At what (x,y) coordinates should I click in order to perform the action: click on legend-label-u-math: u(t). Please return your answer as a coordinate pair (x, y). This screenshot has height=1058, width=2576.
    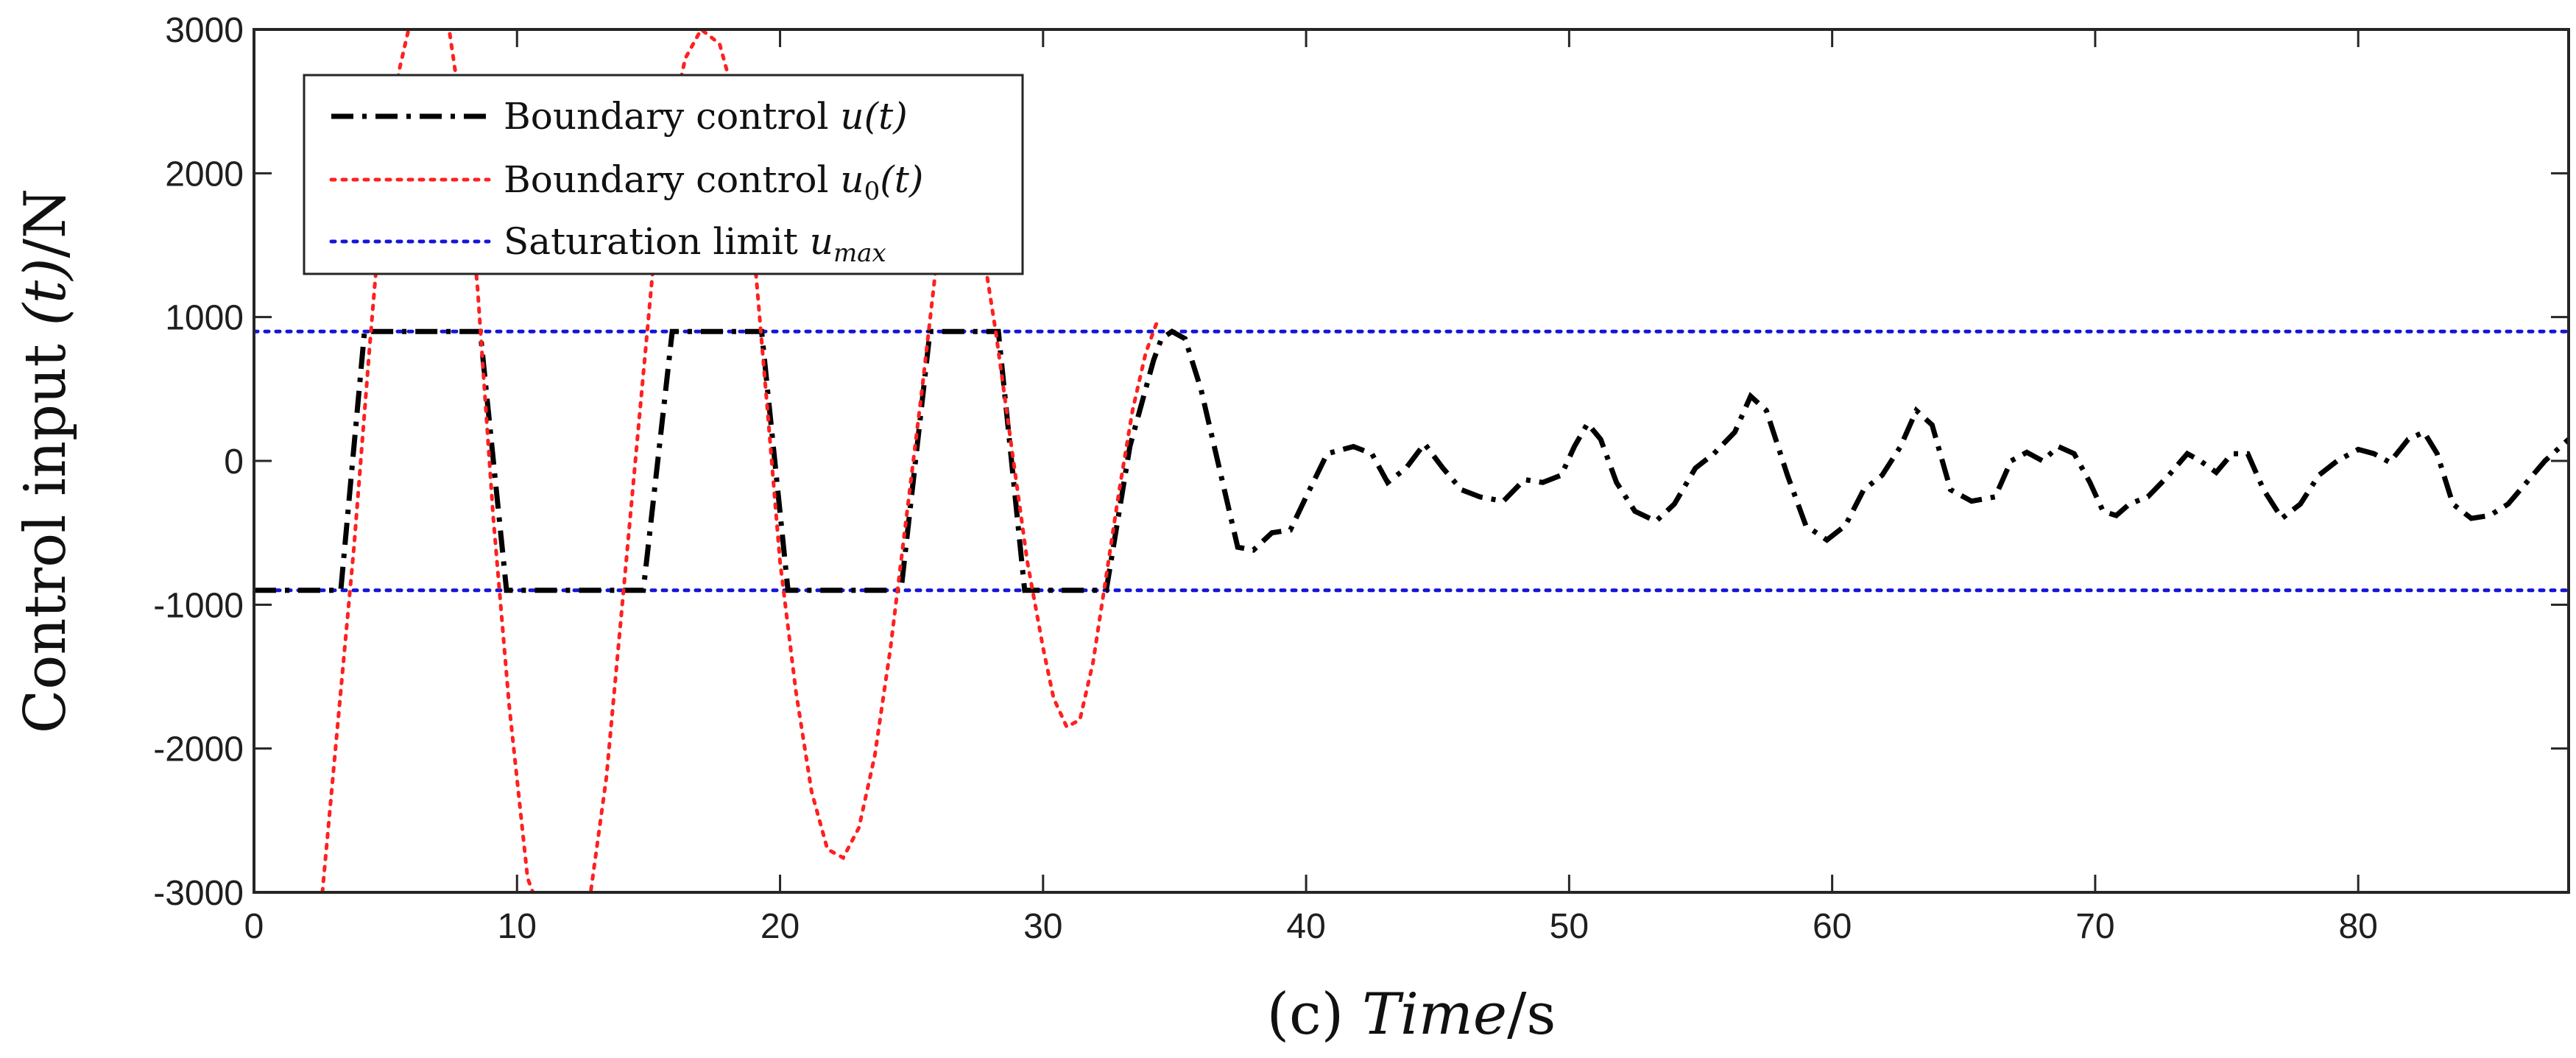
    Looking at the image, I should click on (873, 116).